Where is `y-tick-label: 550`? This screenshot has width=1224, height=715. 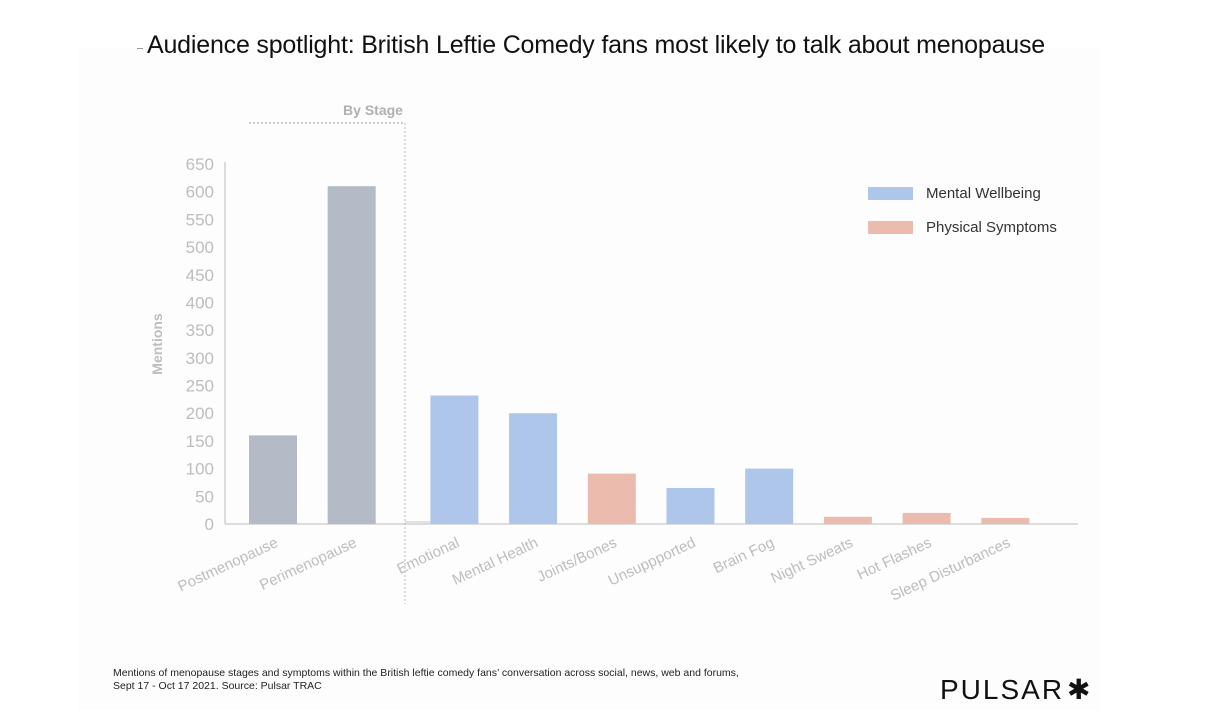
y-tick-label: 550 is located at coordinates (200, 219).